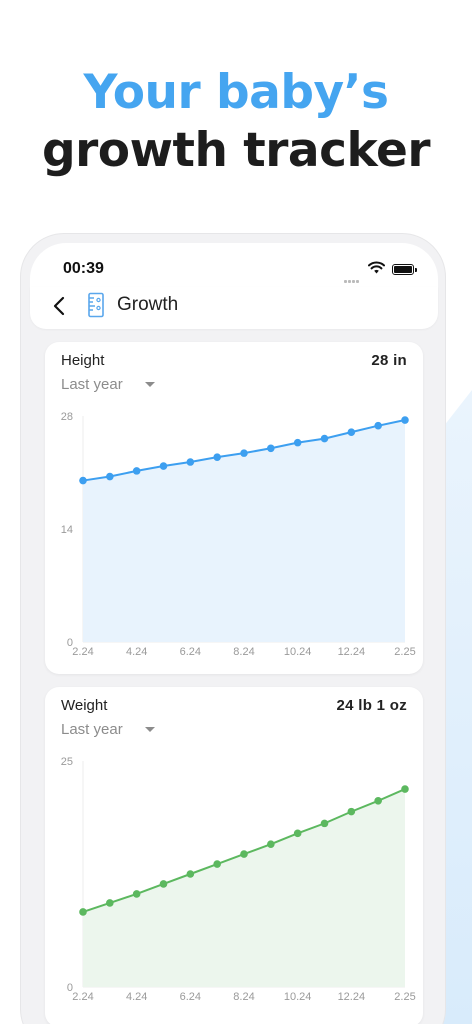  What do you see at coordinates (236, 92) in the screenshot?
I see `headline-line-1: Your baby’s` at bounding box center [236, 92].